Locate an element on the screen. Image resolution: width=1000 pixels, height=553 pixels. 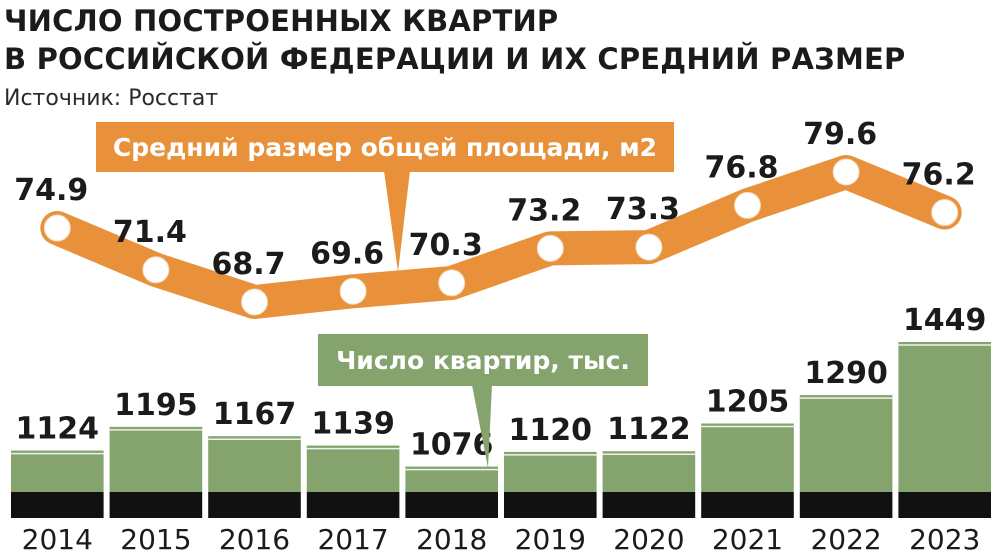
bar-value-label: 1205 is located at coordinates (748, 402).